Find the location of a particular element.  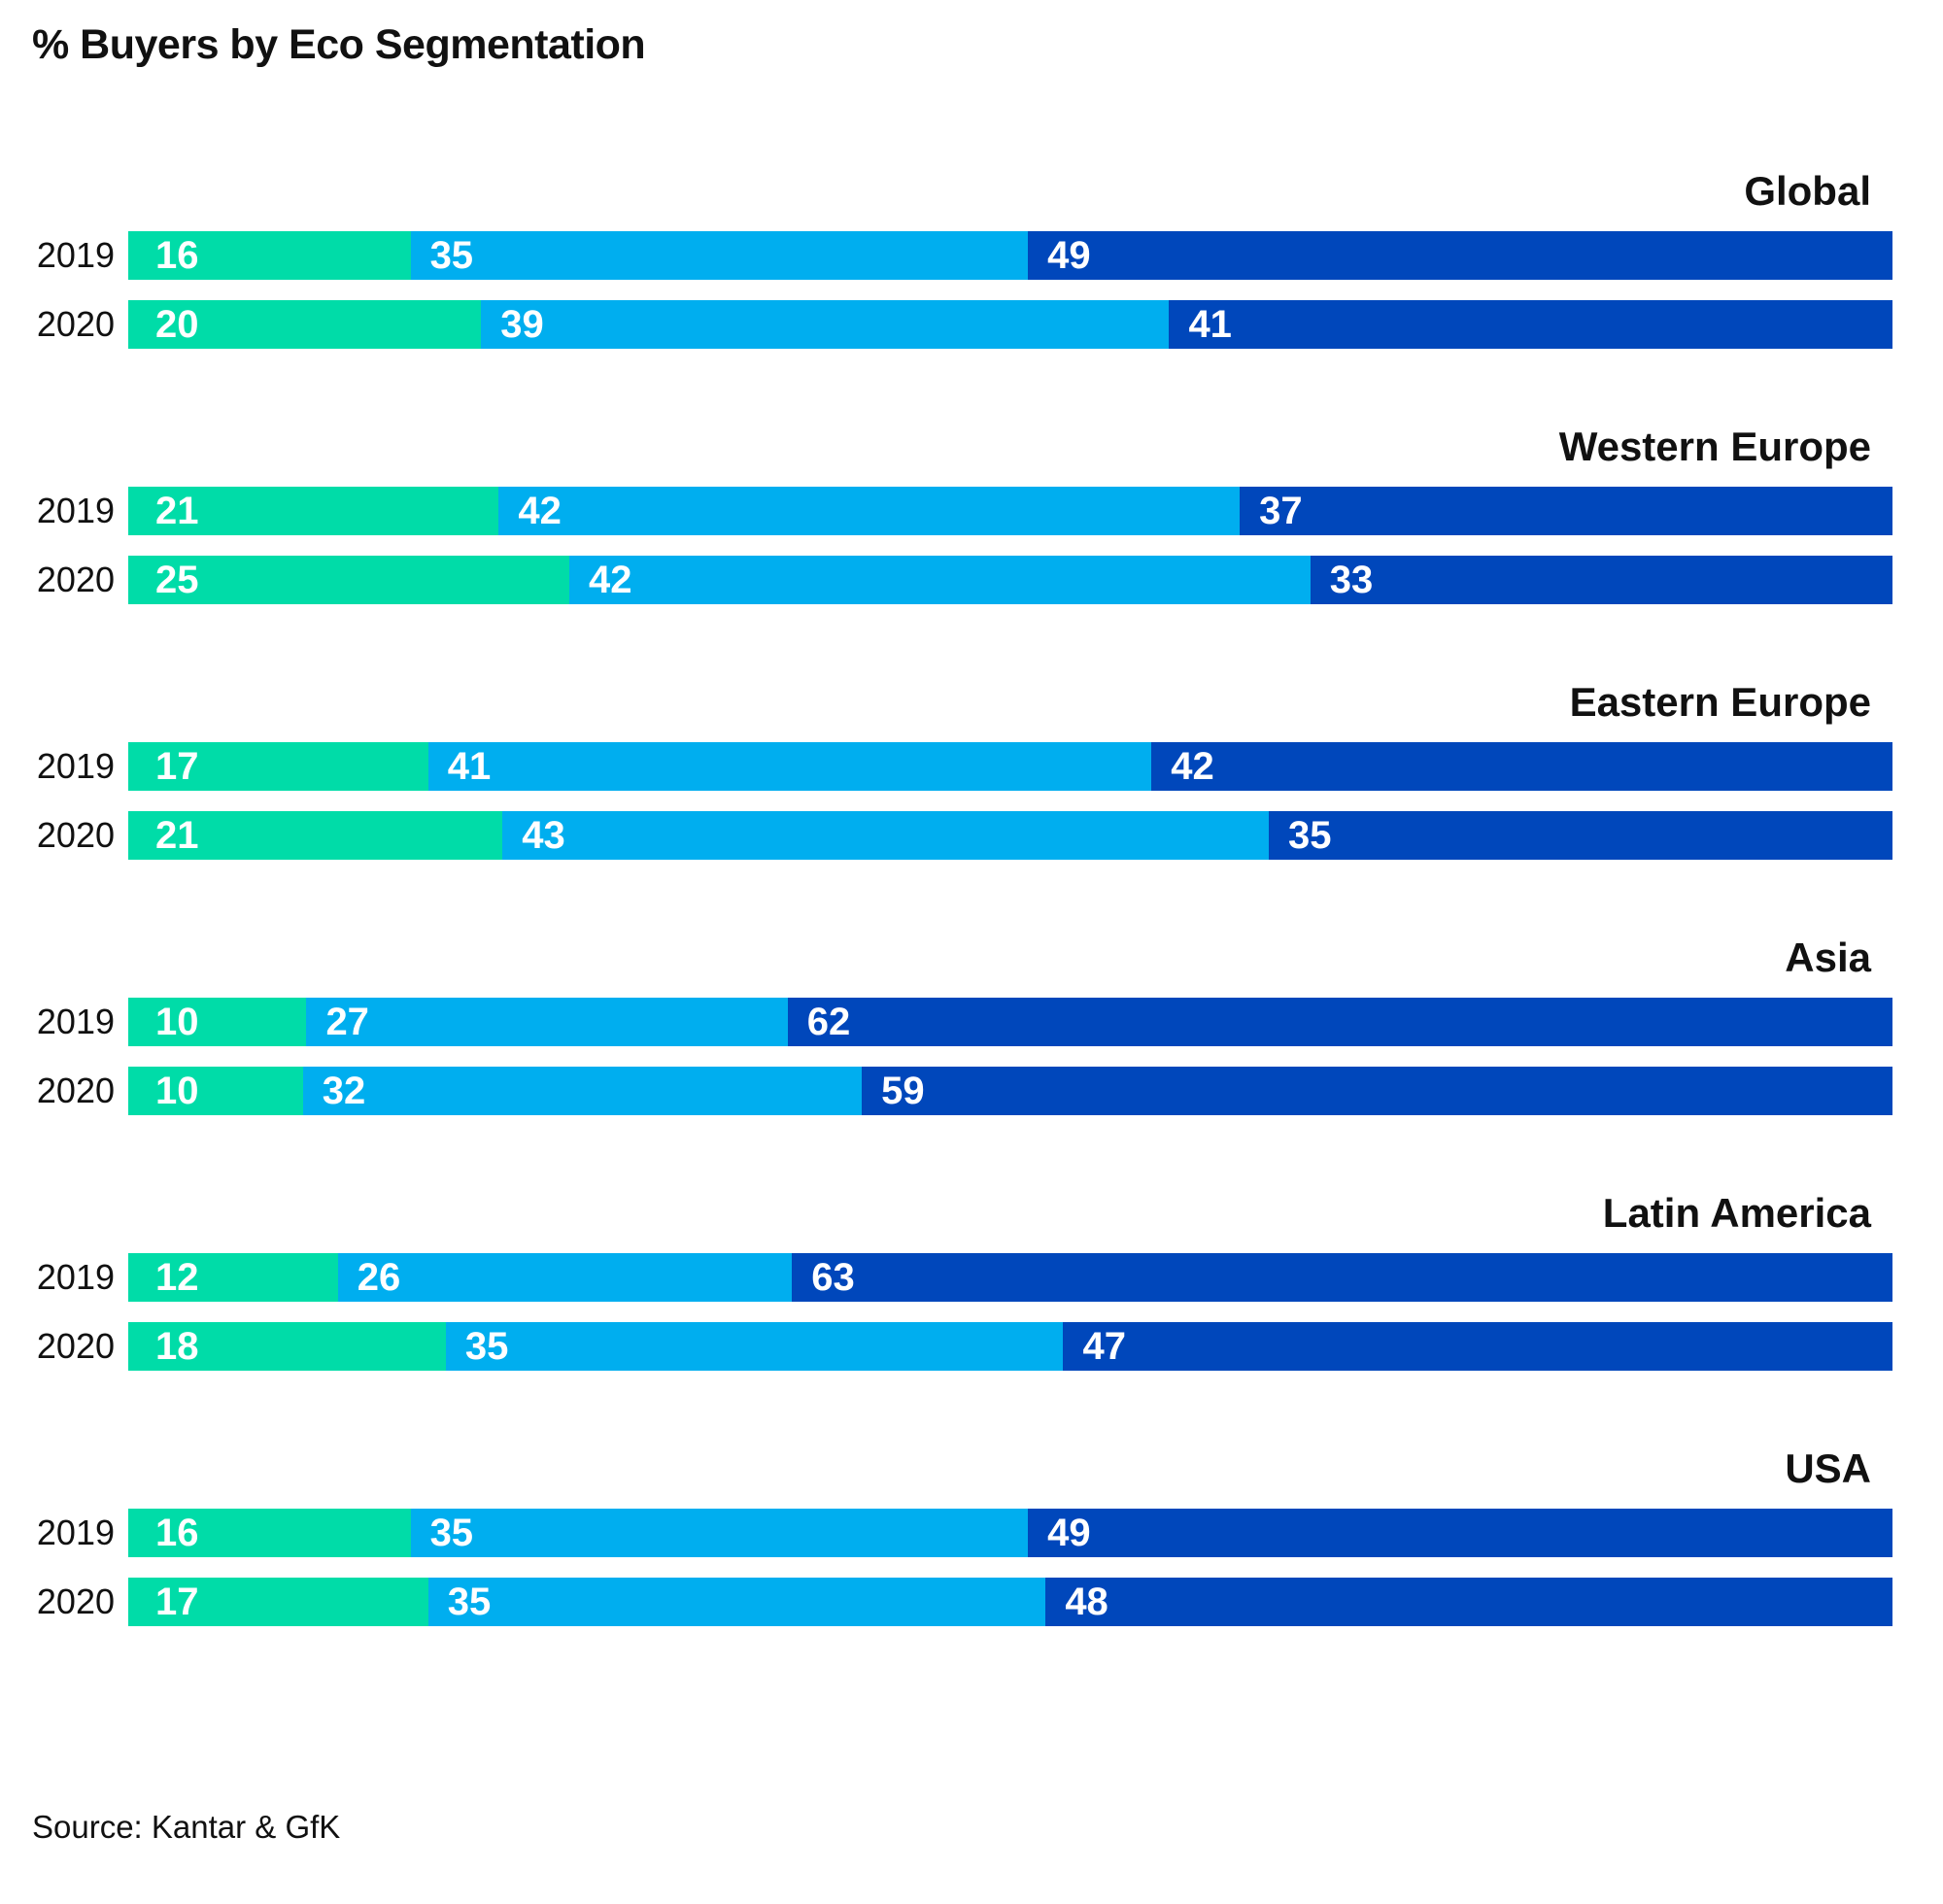

stacked-bar-western-europe-2019: 21 42 37 is located at coordinates (1010, 511).